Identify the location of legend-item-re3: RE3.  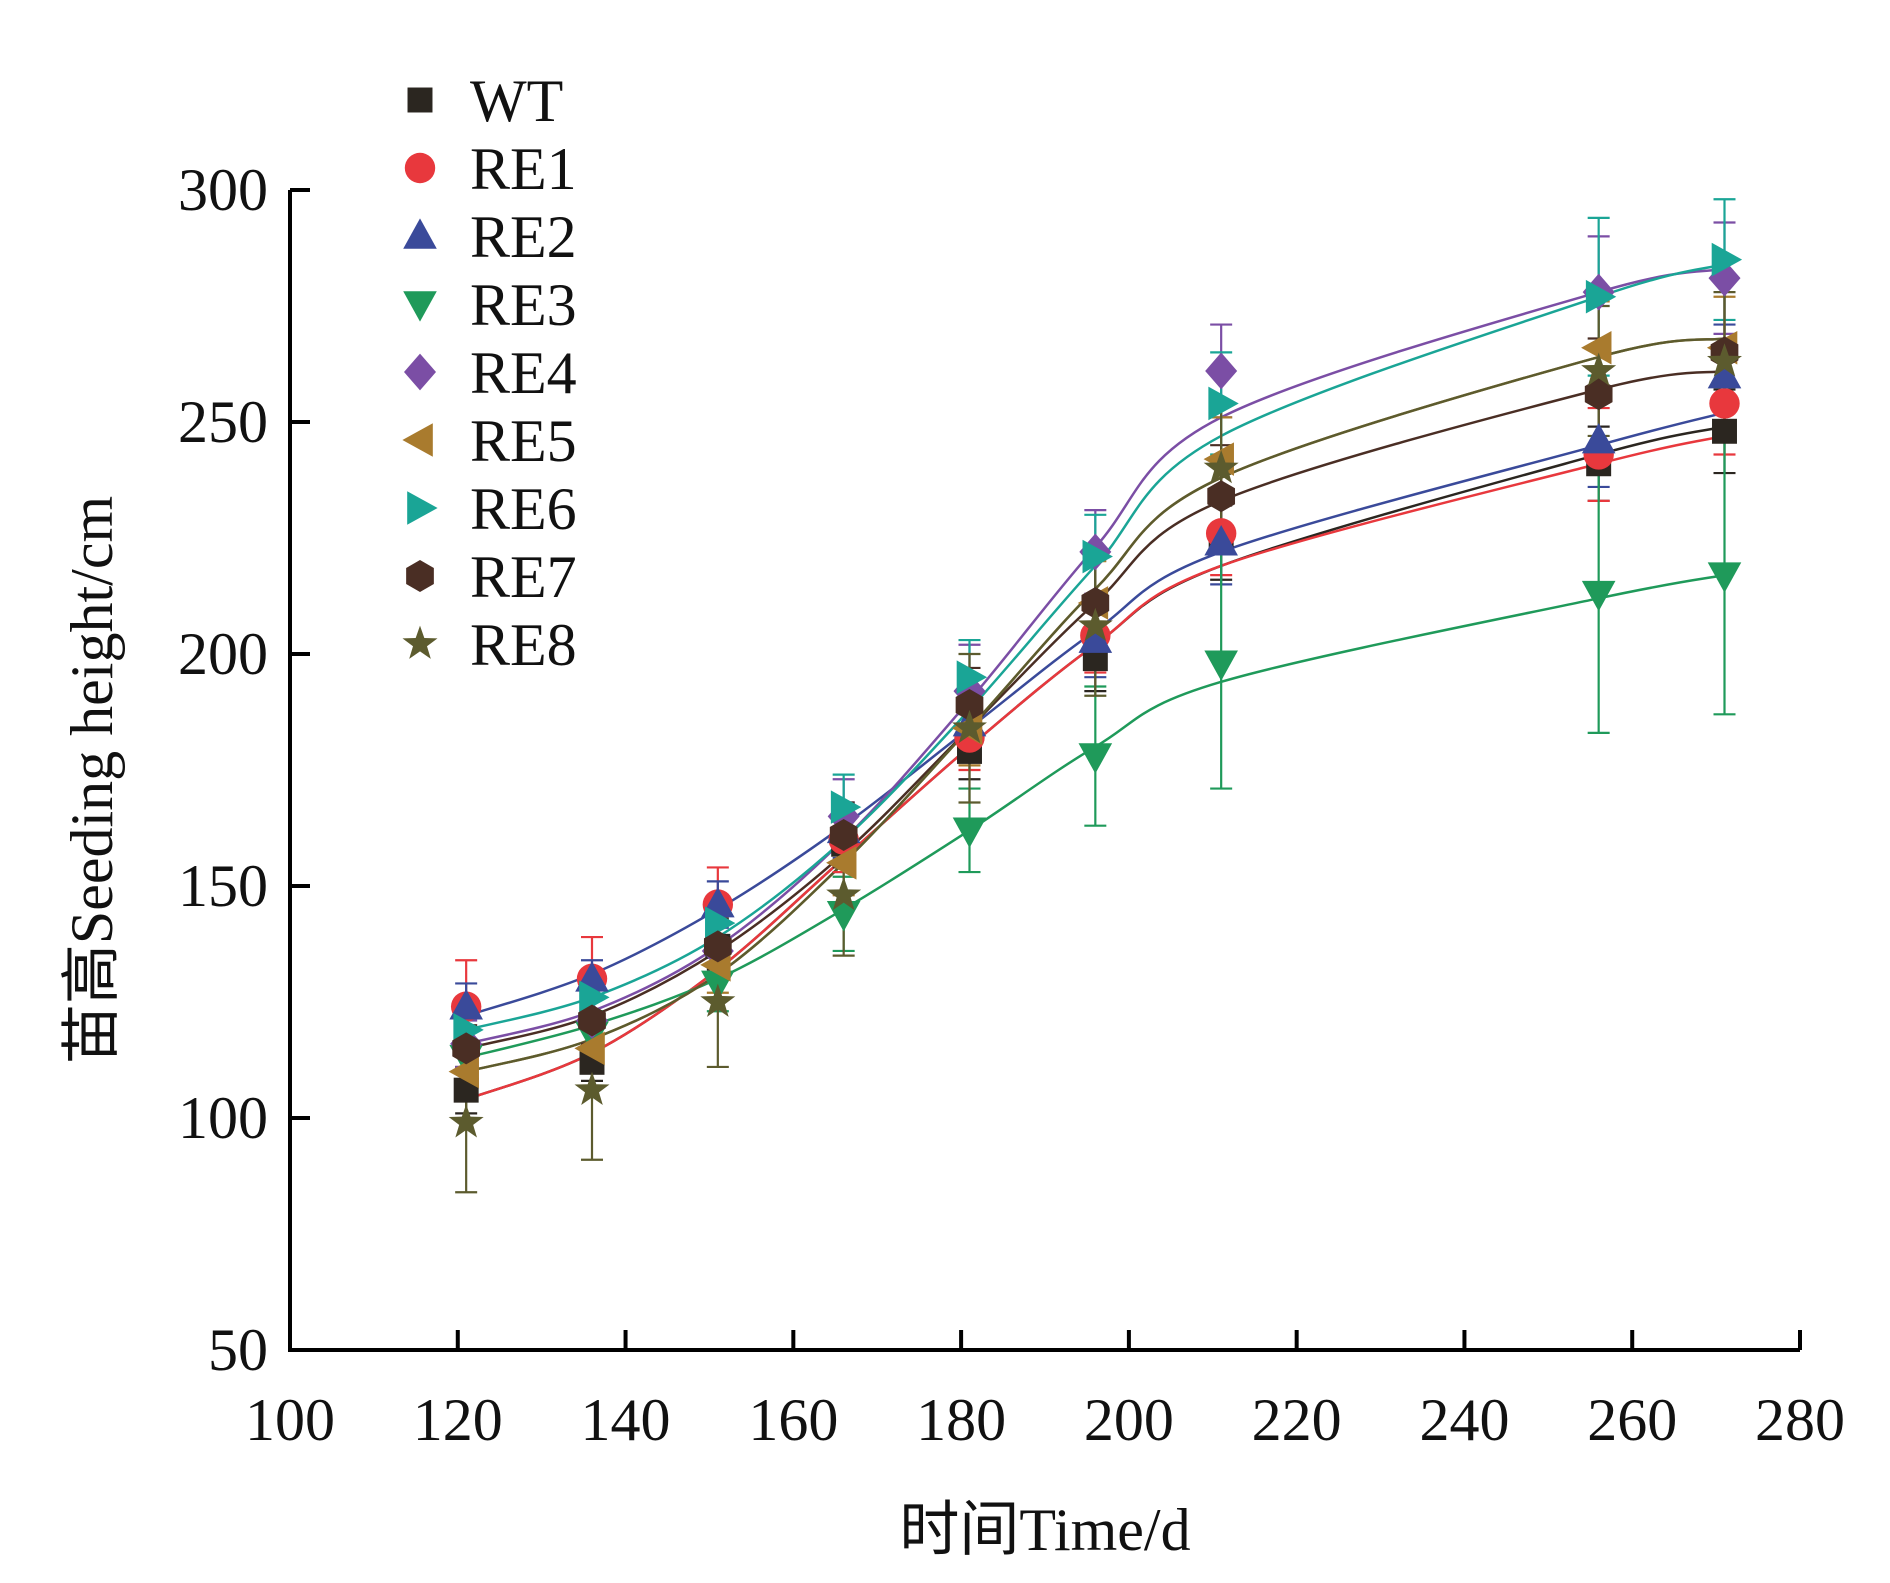
(490, 305).